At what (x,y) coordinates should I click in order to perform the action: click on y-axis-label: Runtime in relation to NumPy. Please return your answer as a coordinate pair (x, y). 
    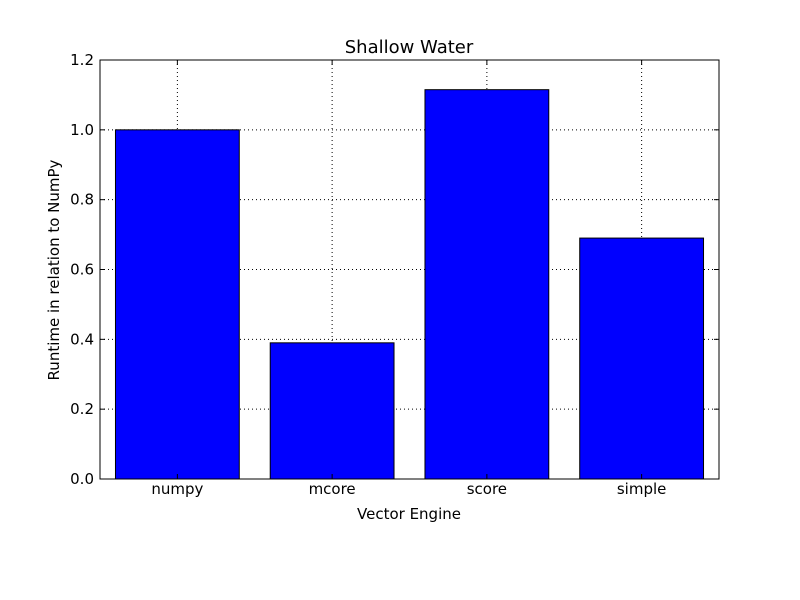
    Looking at the image, I should click on (54, 269).